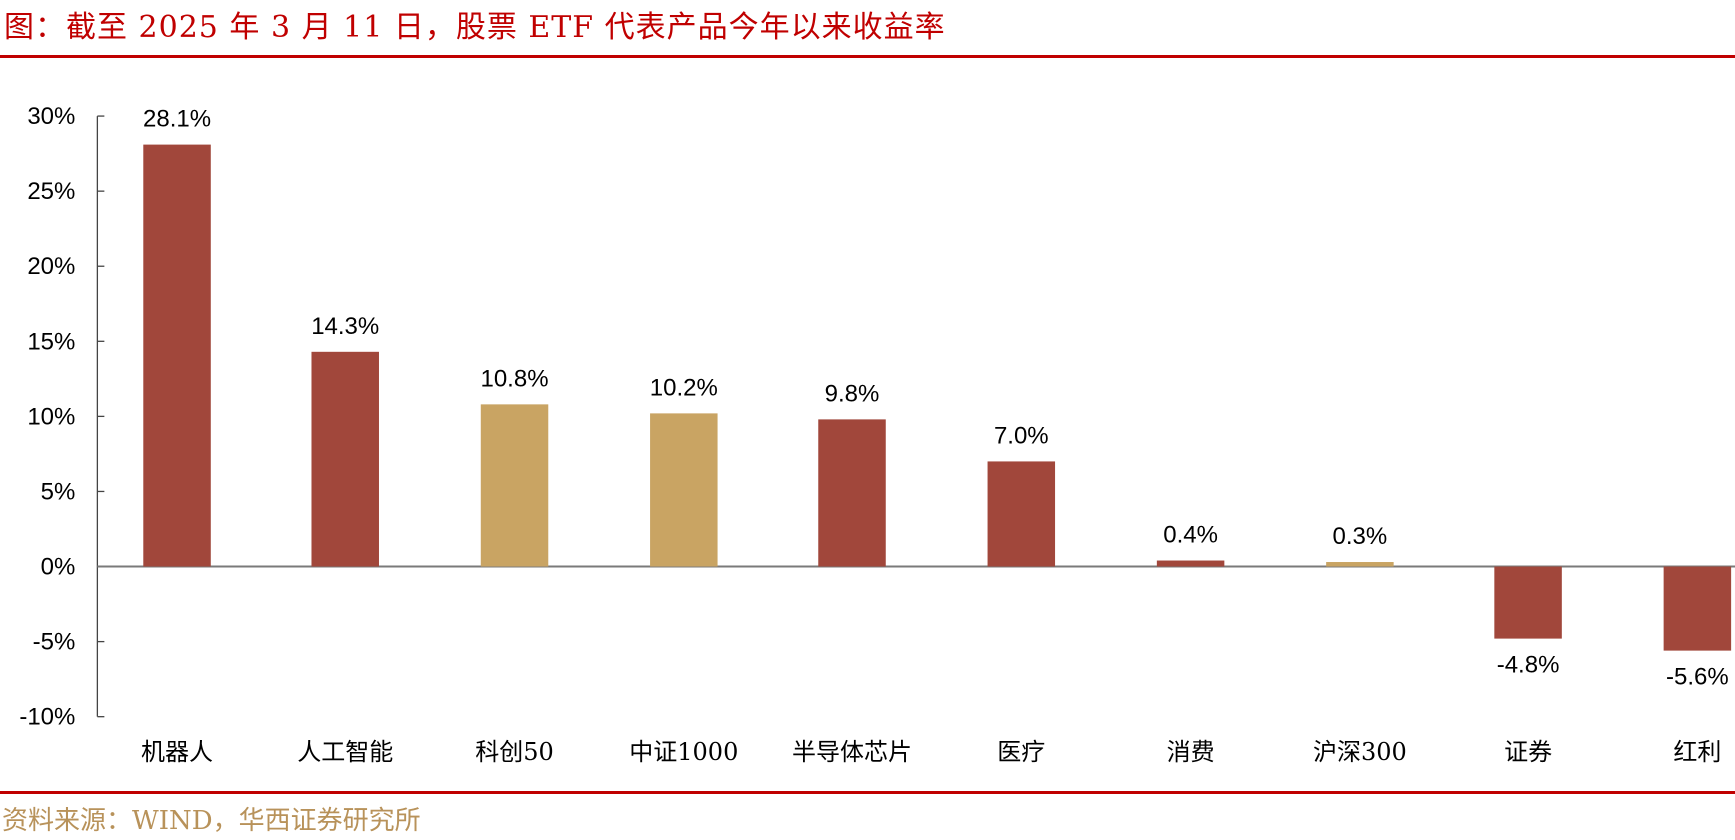  Describe the element at coordinates (1021, 435) in the screenshot. I see `bar-value-label: 7.0%` at that location.